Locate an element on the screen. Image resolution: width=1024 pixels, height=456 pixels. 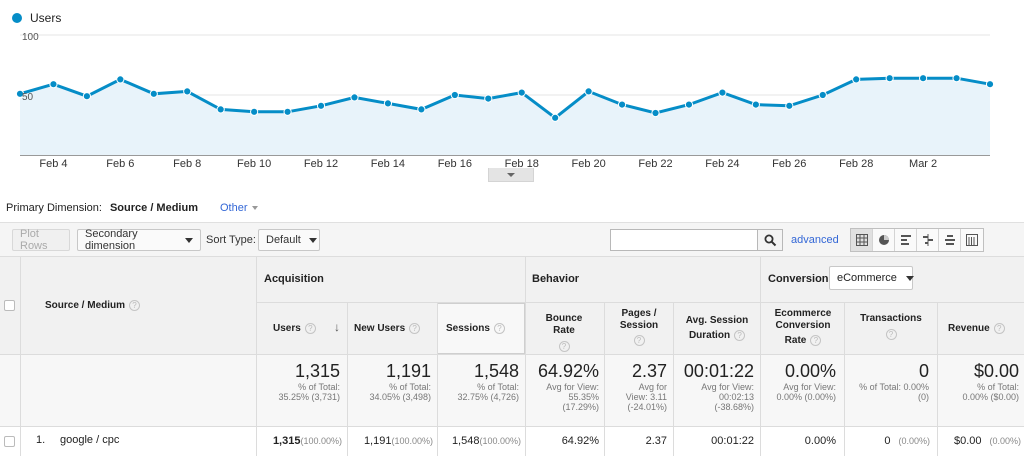
table-search-input is located at coordinates (684, 240).